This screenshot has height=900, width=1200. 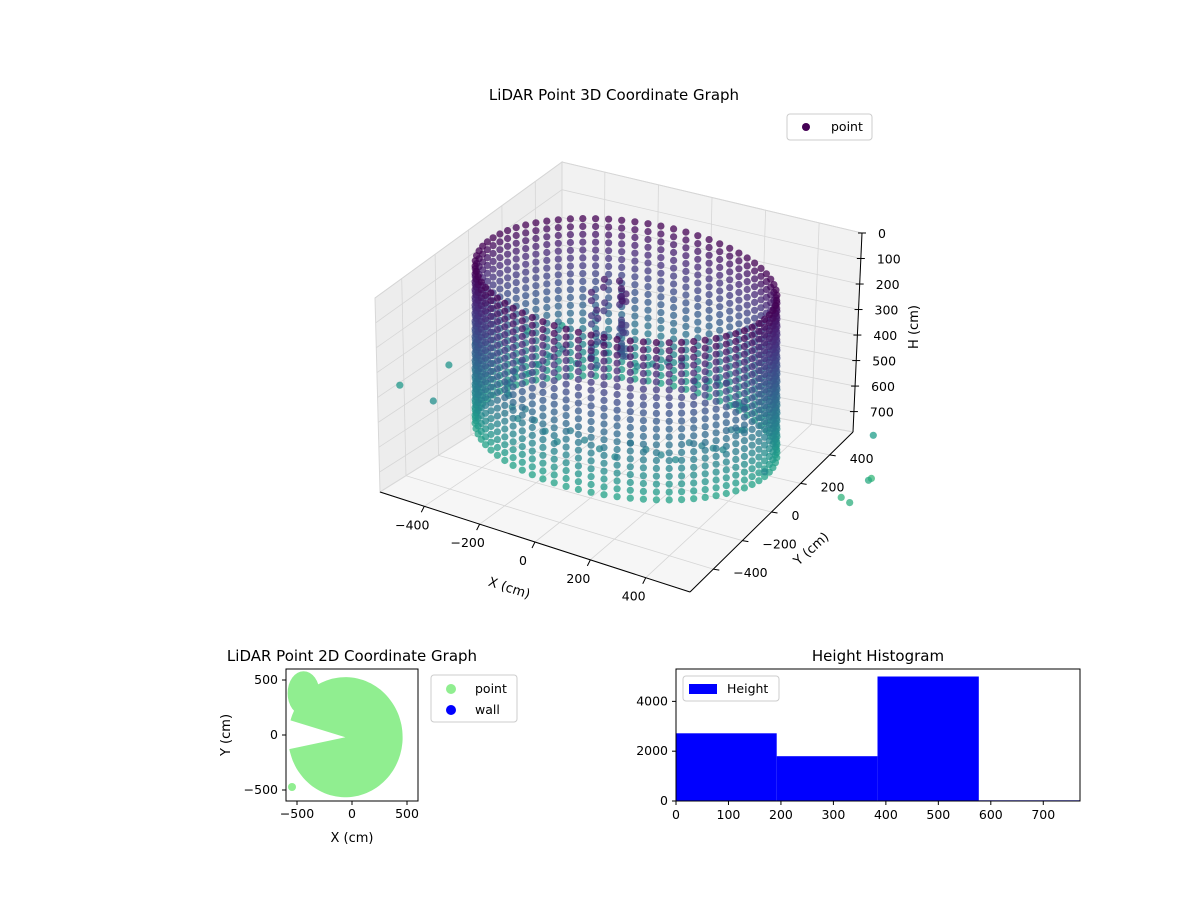 What do you see at coordinates (474, 698) in the screenshot?
I see `legend-2d: point wall` at bounding box center [474, 698].